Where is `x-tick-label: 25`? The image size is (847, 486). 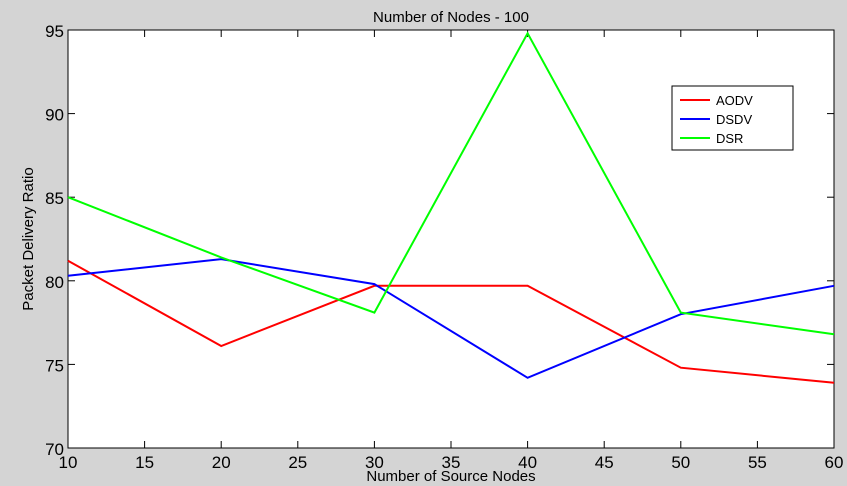
x-tick-label: 25 is located at coordinates (297, 462).